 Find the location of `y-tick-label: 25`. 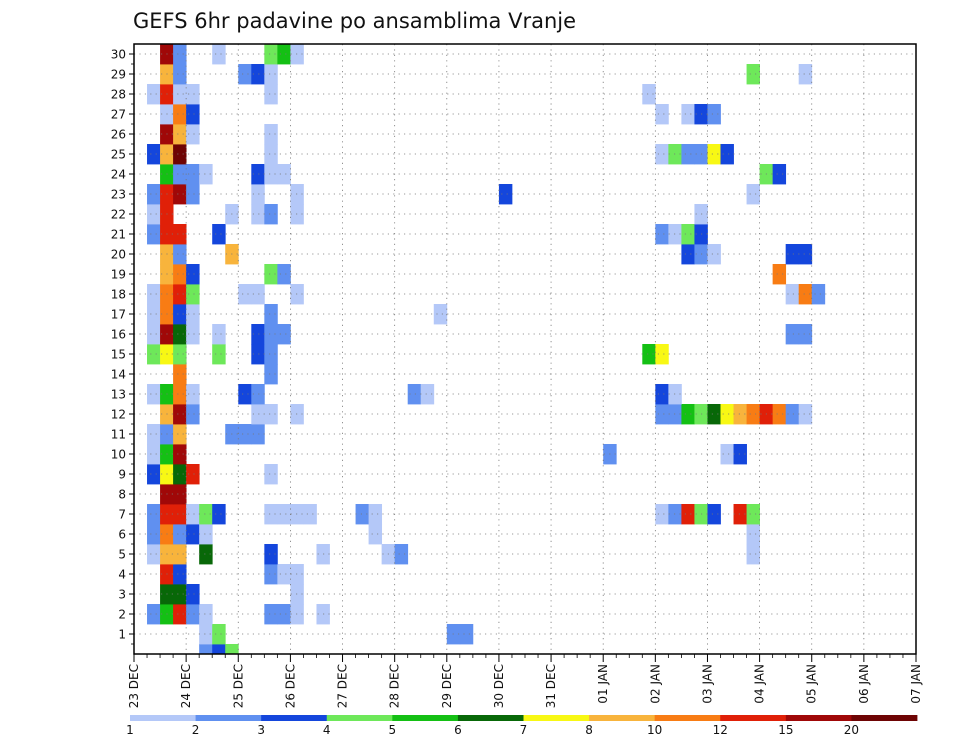

y-tick-label: 25 is located at coordinates (118, 155).